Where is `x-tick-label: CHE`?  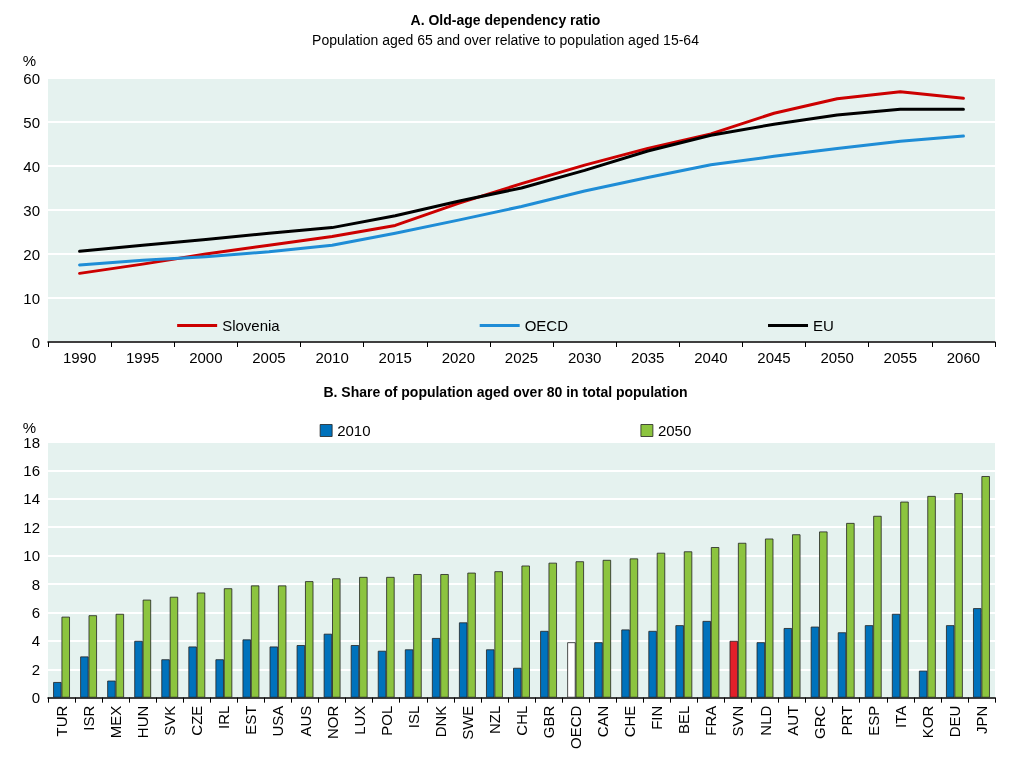 x-tick-label: CHE is located at coordinates (630, 721).